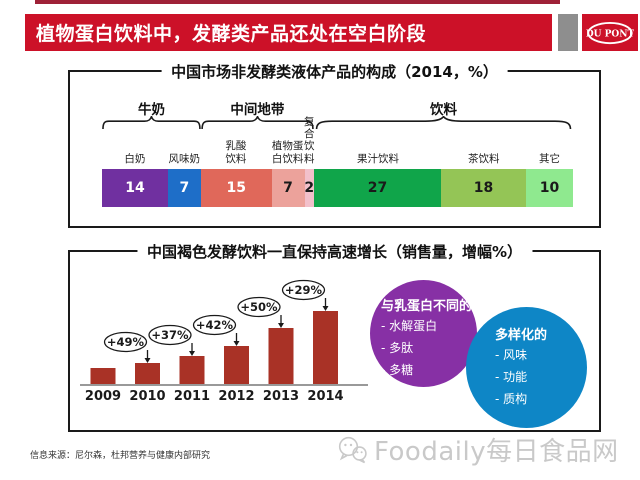 Image resolution: width=640 pixels, height=480 pixels. Describe the element at coordinates (184, 158) in the screenshot. I see `segment-label: 风味奶` at that location.